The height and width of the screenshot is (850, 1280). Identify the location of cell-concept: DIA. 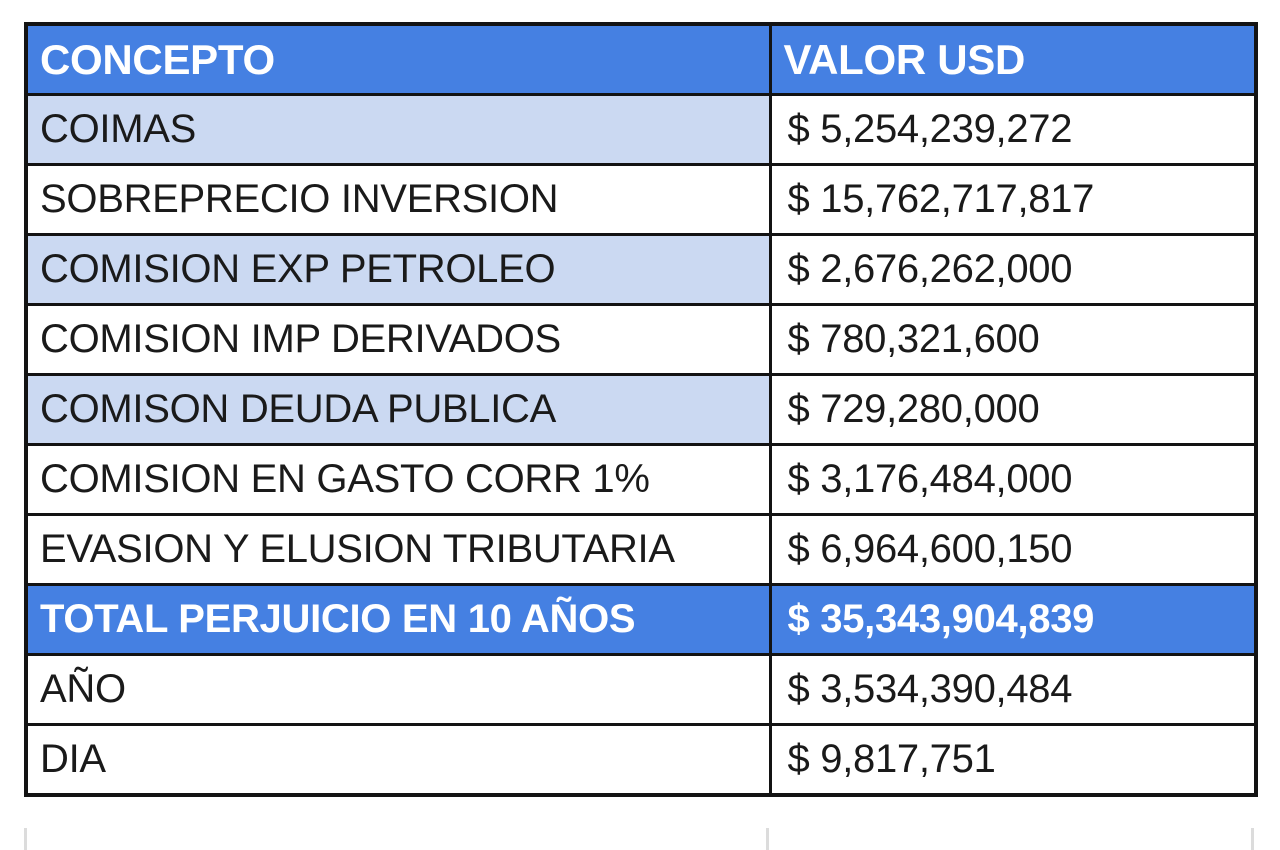
(398, 760).